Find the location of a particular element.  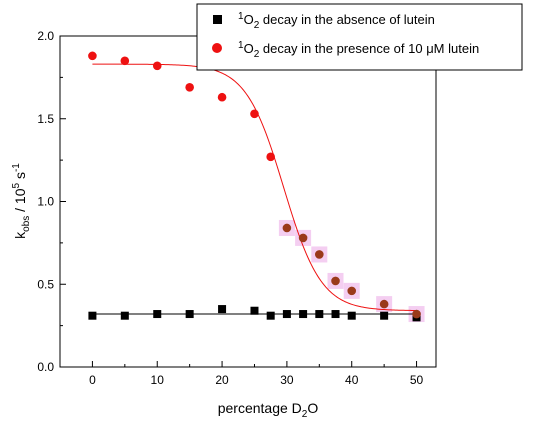

x-tick-label: 50 is located at coordinates (417, 380).